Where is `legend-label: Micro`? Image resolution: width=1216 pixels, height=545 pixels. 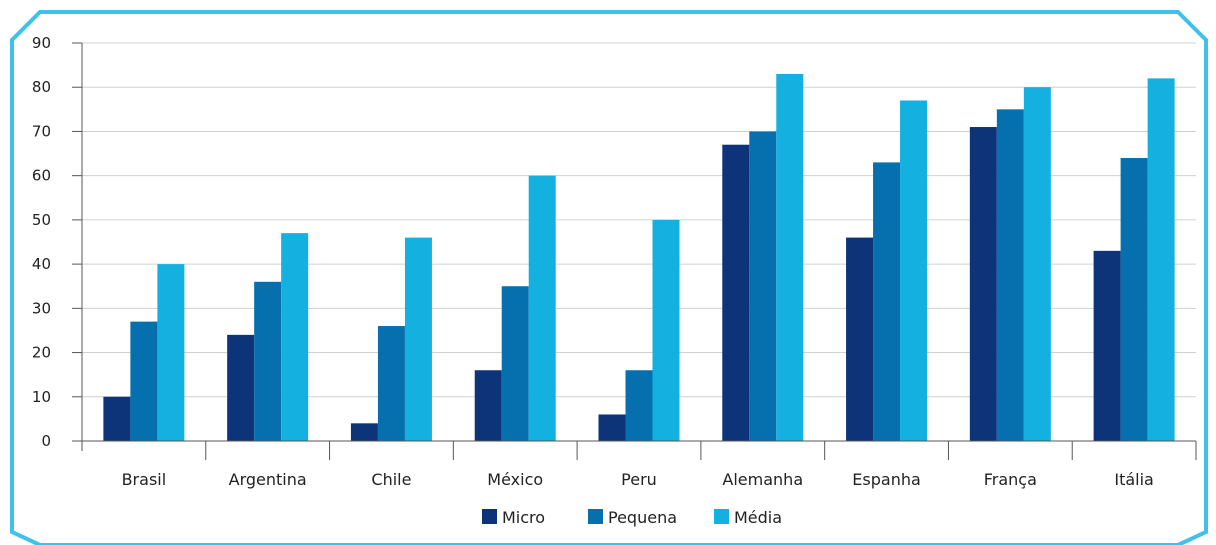
legend-label: Micro is located at coordinates (523, 517).